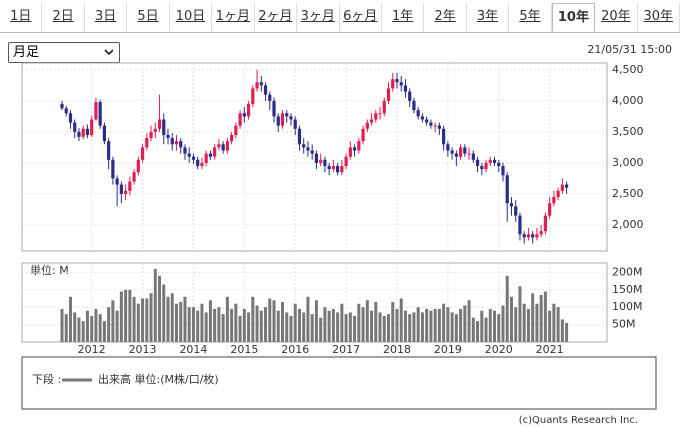  What do you see at coordinates (629, 49) in the screenshot?
I see `timestamp: 21/05/31 15:00` at bounding box center [629, 49].